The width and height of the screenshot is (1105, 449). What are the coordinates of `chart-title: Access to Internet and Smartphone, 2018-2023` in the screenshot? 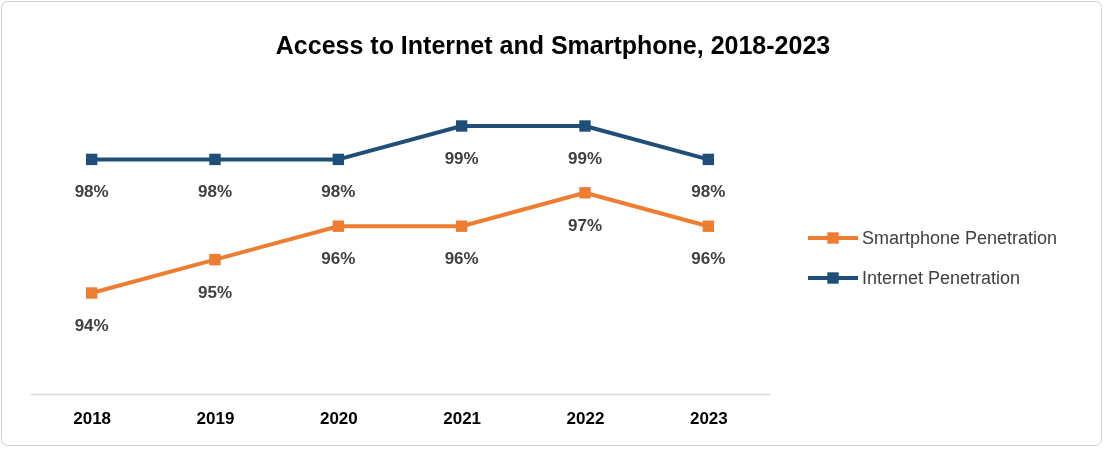 It's located at (553, 45).